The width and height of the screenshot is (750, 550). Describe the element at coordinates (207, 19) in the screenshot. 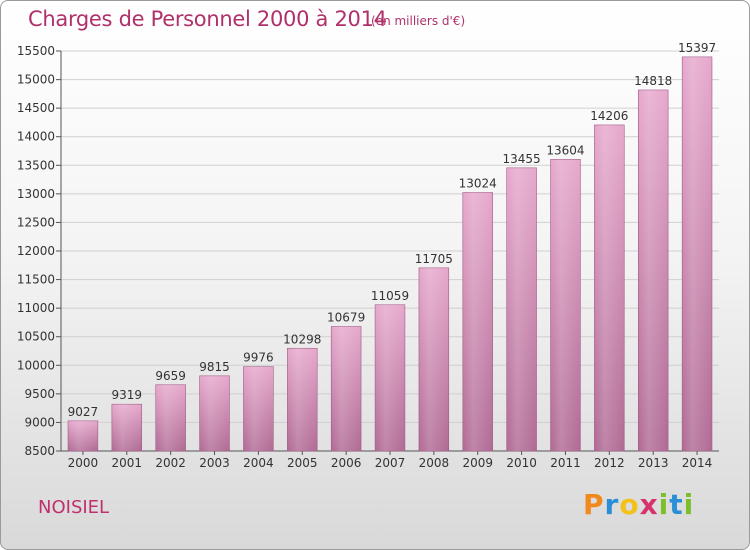

I see `chart-title: Charges de Personnel 2000 à 2014` at that location.